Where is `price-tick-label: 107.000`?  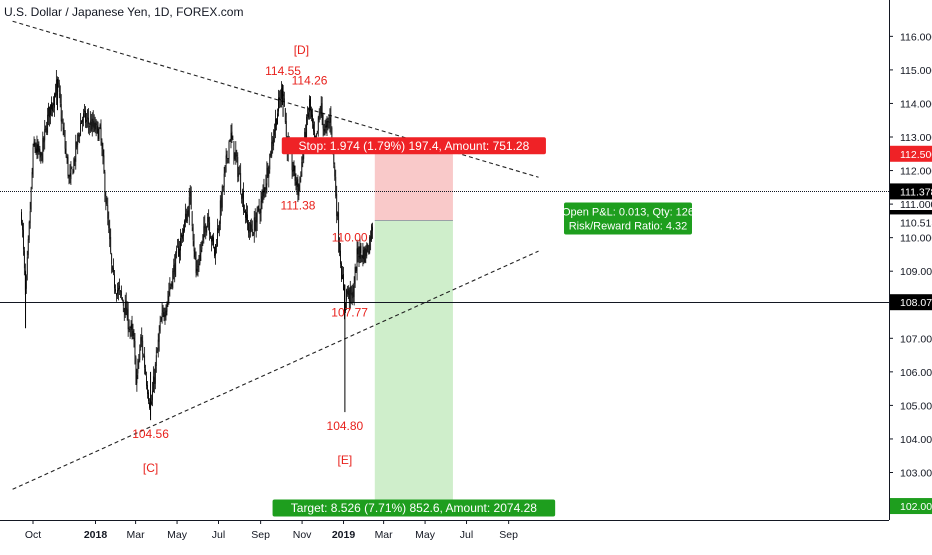 price-tick-label: 107.000 is located at coordinates (916, 339).